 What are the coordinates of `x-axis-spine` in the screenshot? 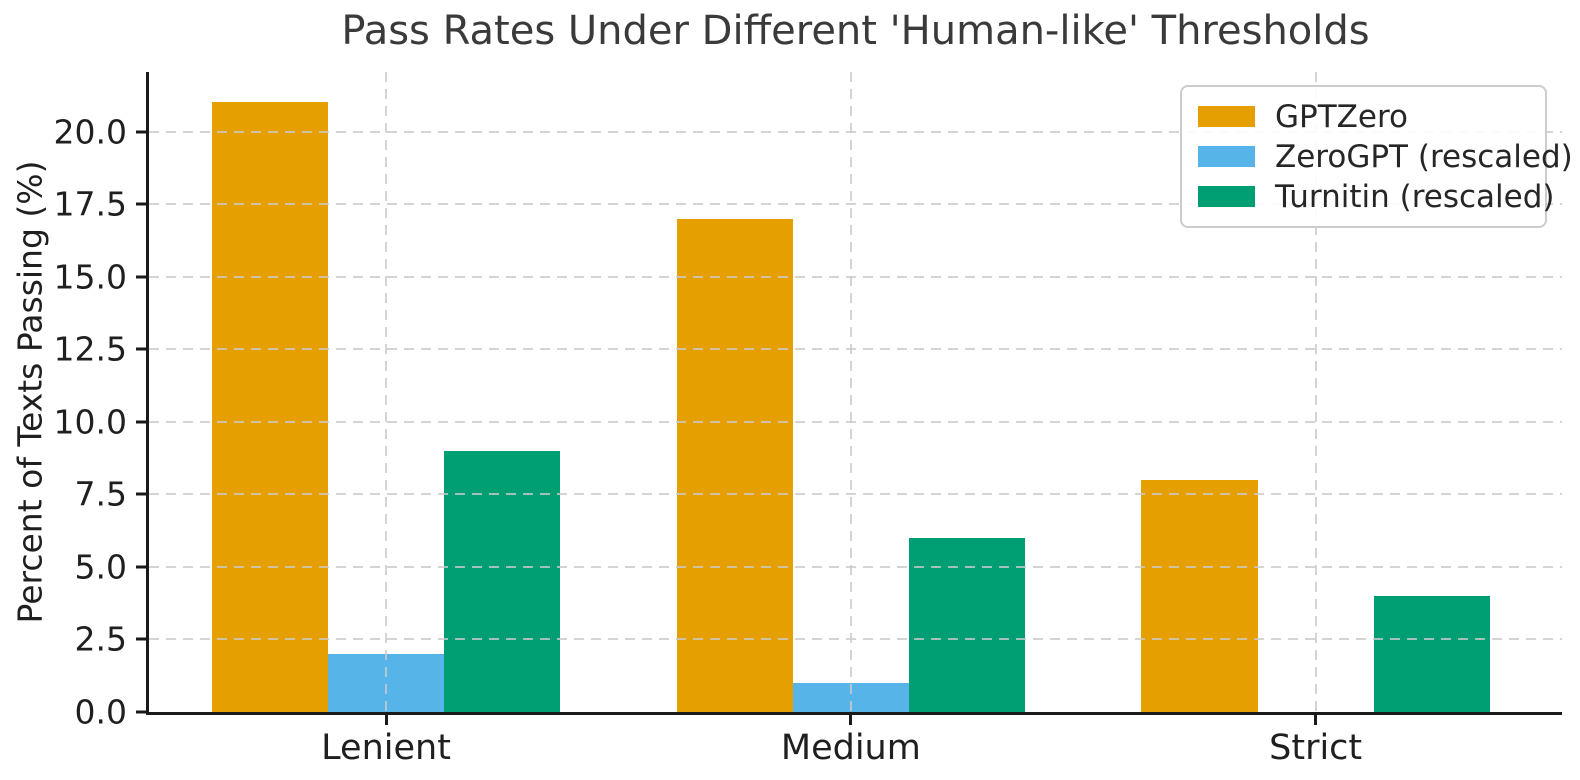 It's located at (854, 713).